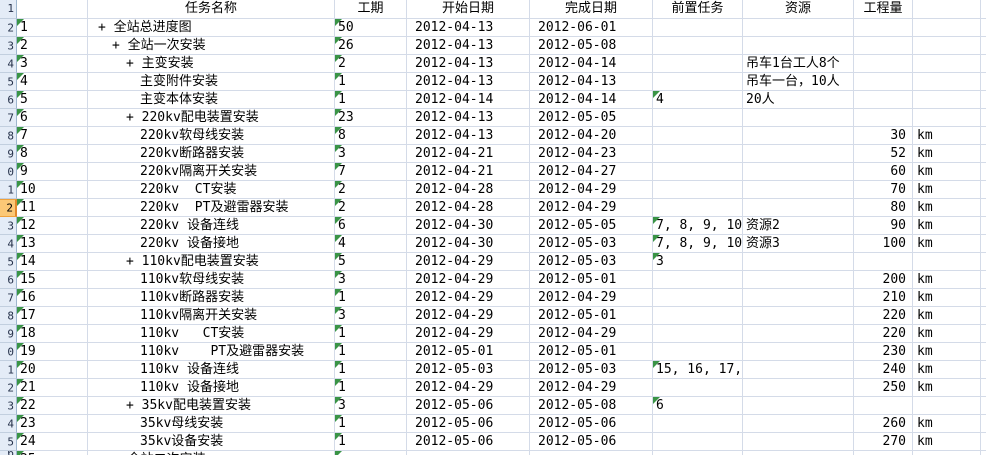 The width and height of the screenshot is (986, 455). Describe the element at coordinates (52, 208) in the screenshot. I see `cell-task-id: 11` at that location.